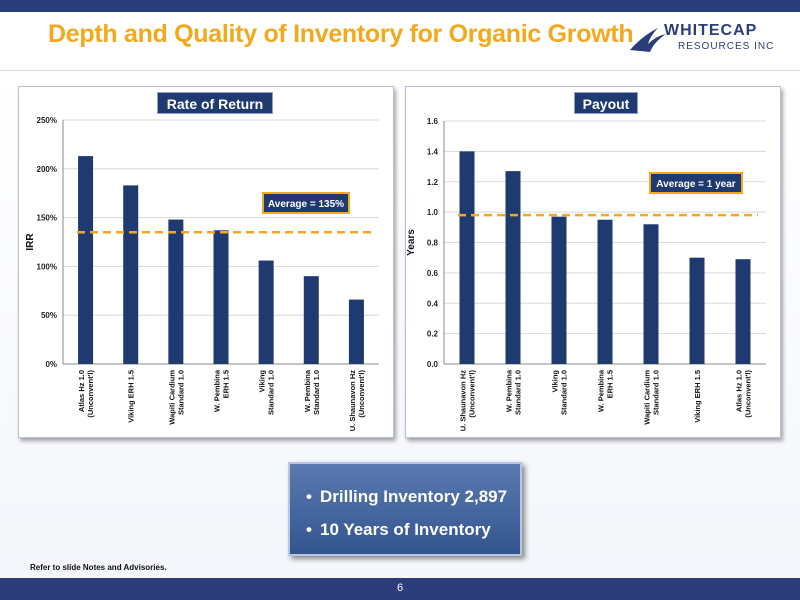 The width and height of the screenshot is (800, 600). Describe the element at coordinates (411, 242) in the screenshot. I see `y-axis-label: Years` at that location.